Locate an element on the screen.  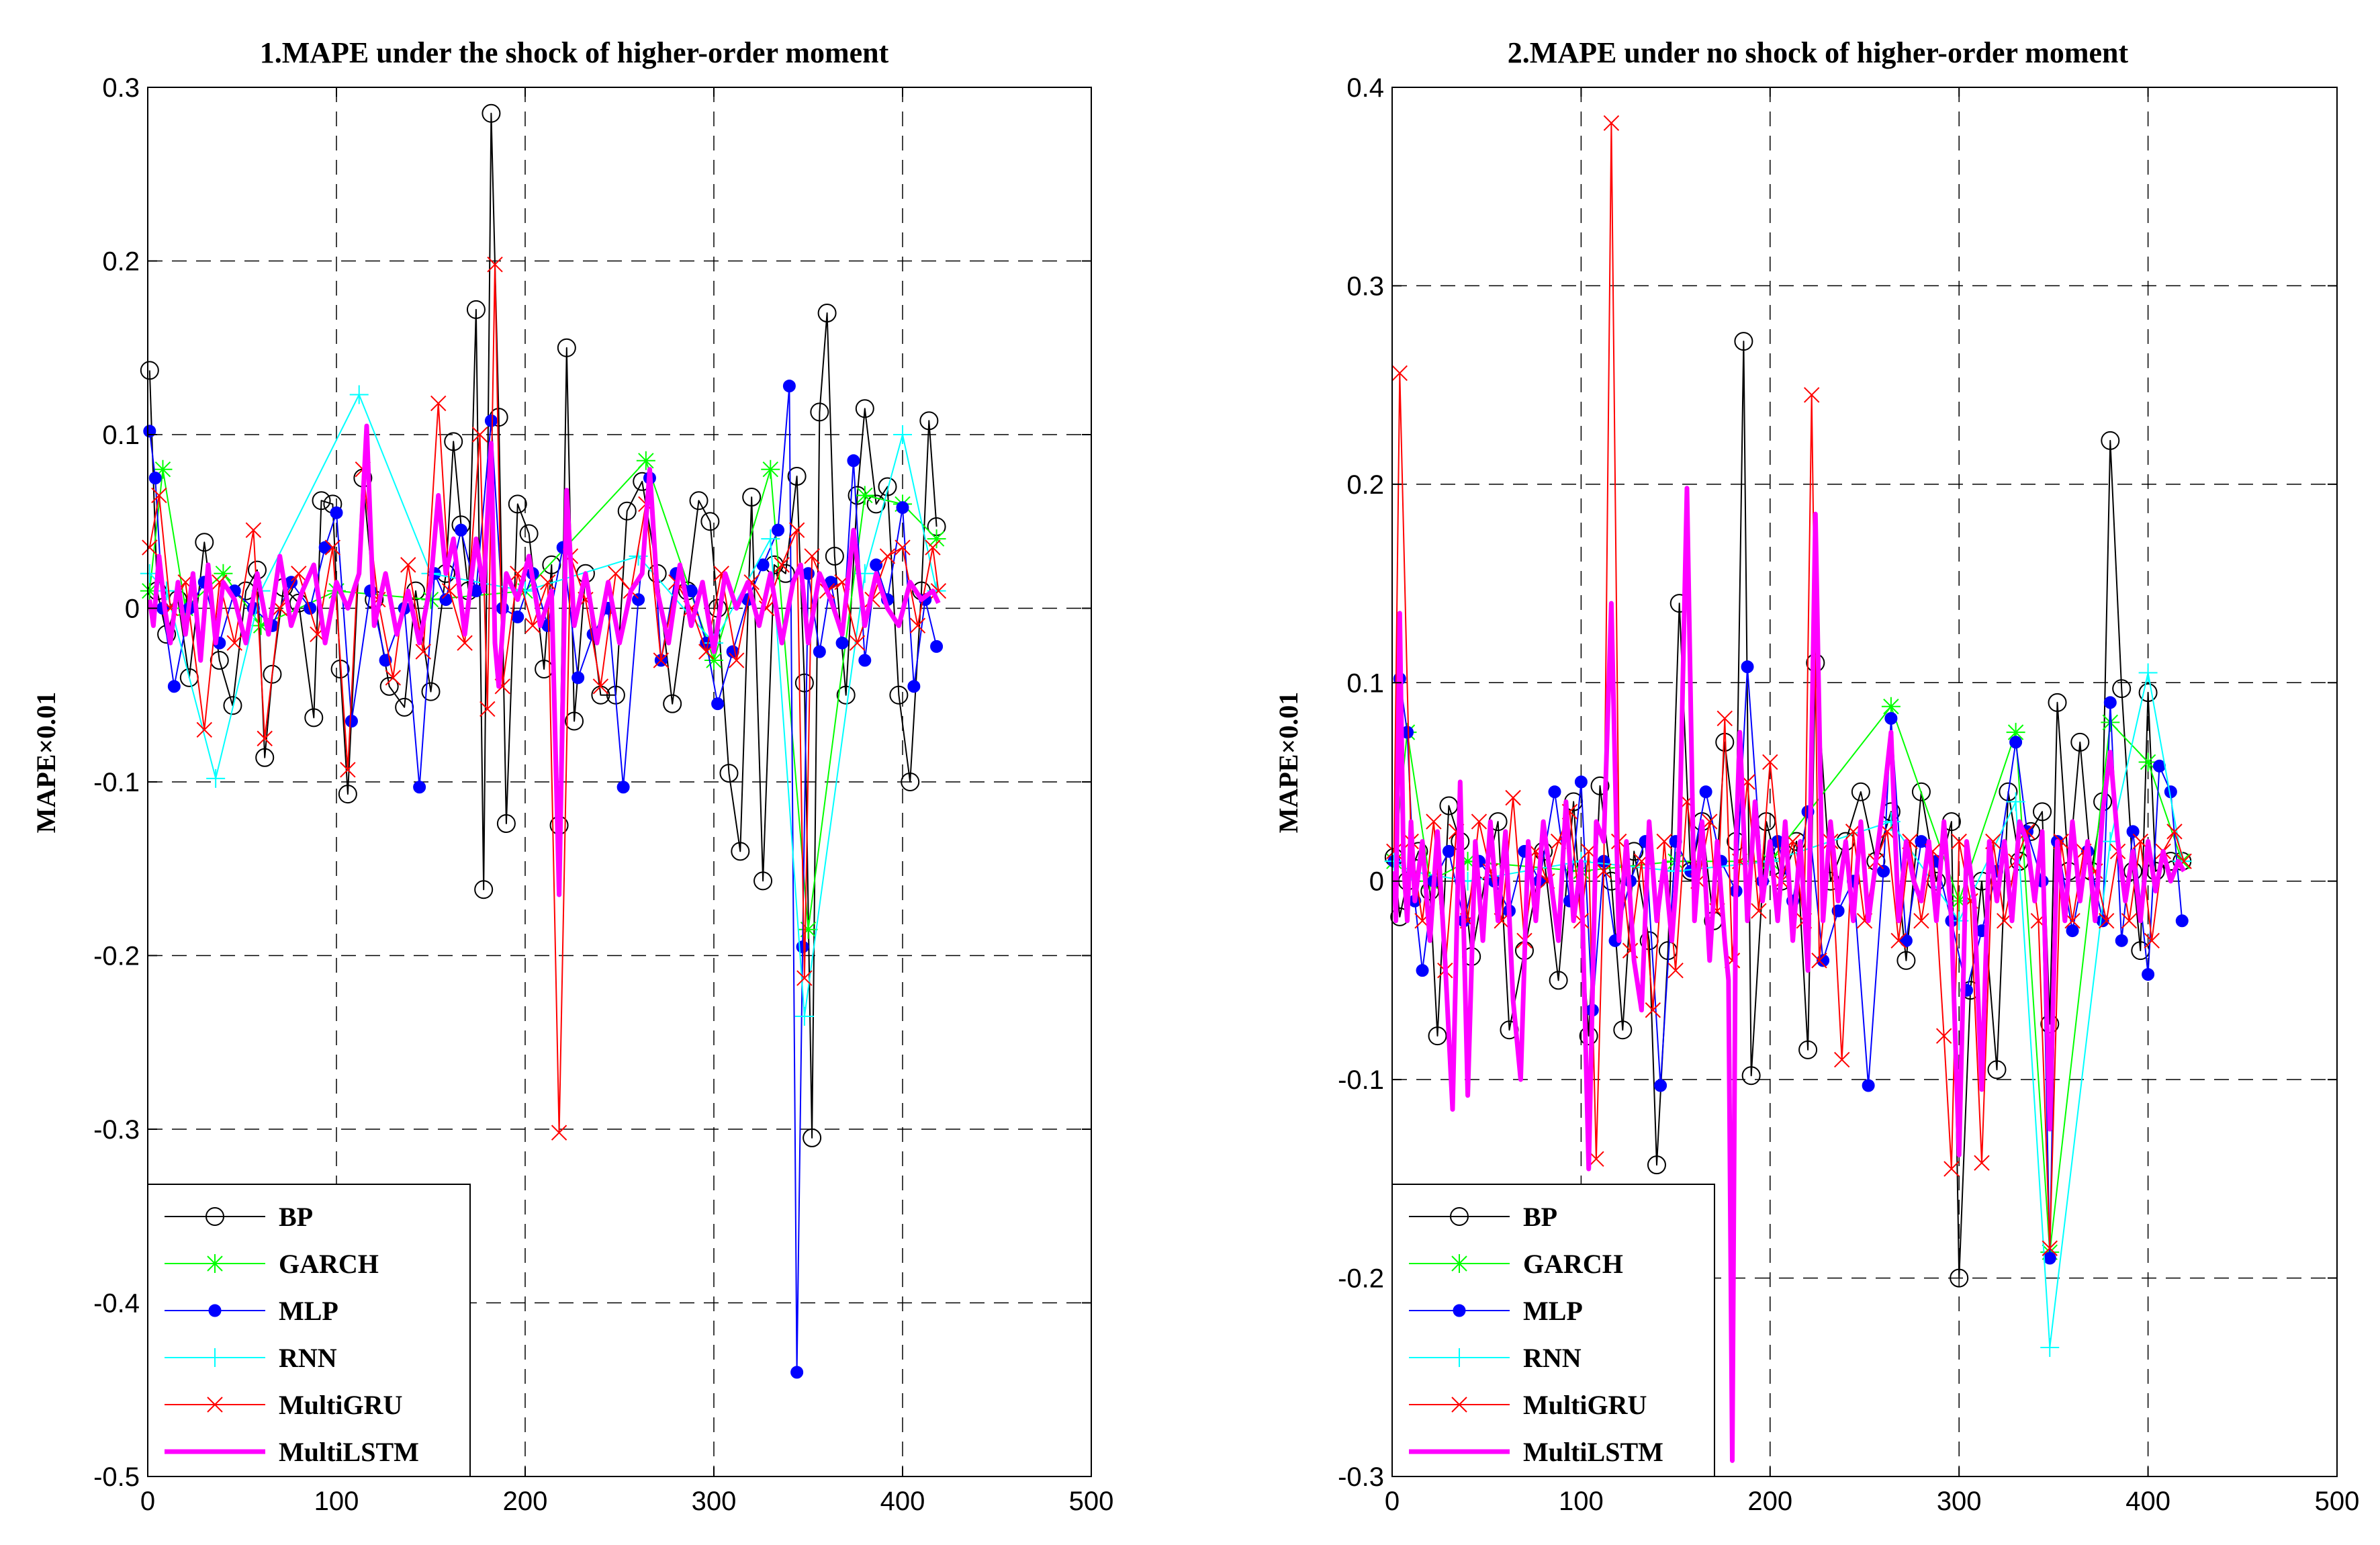
legend-label-rnn: RNN is located at coordinates (308, 1358).